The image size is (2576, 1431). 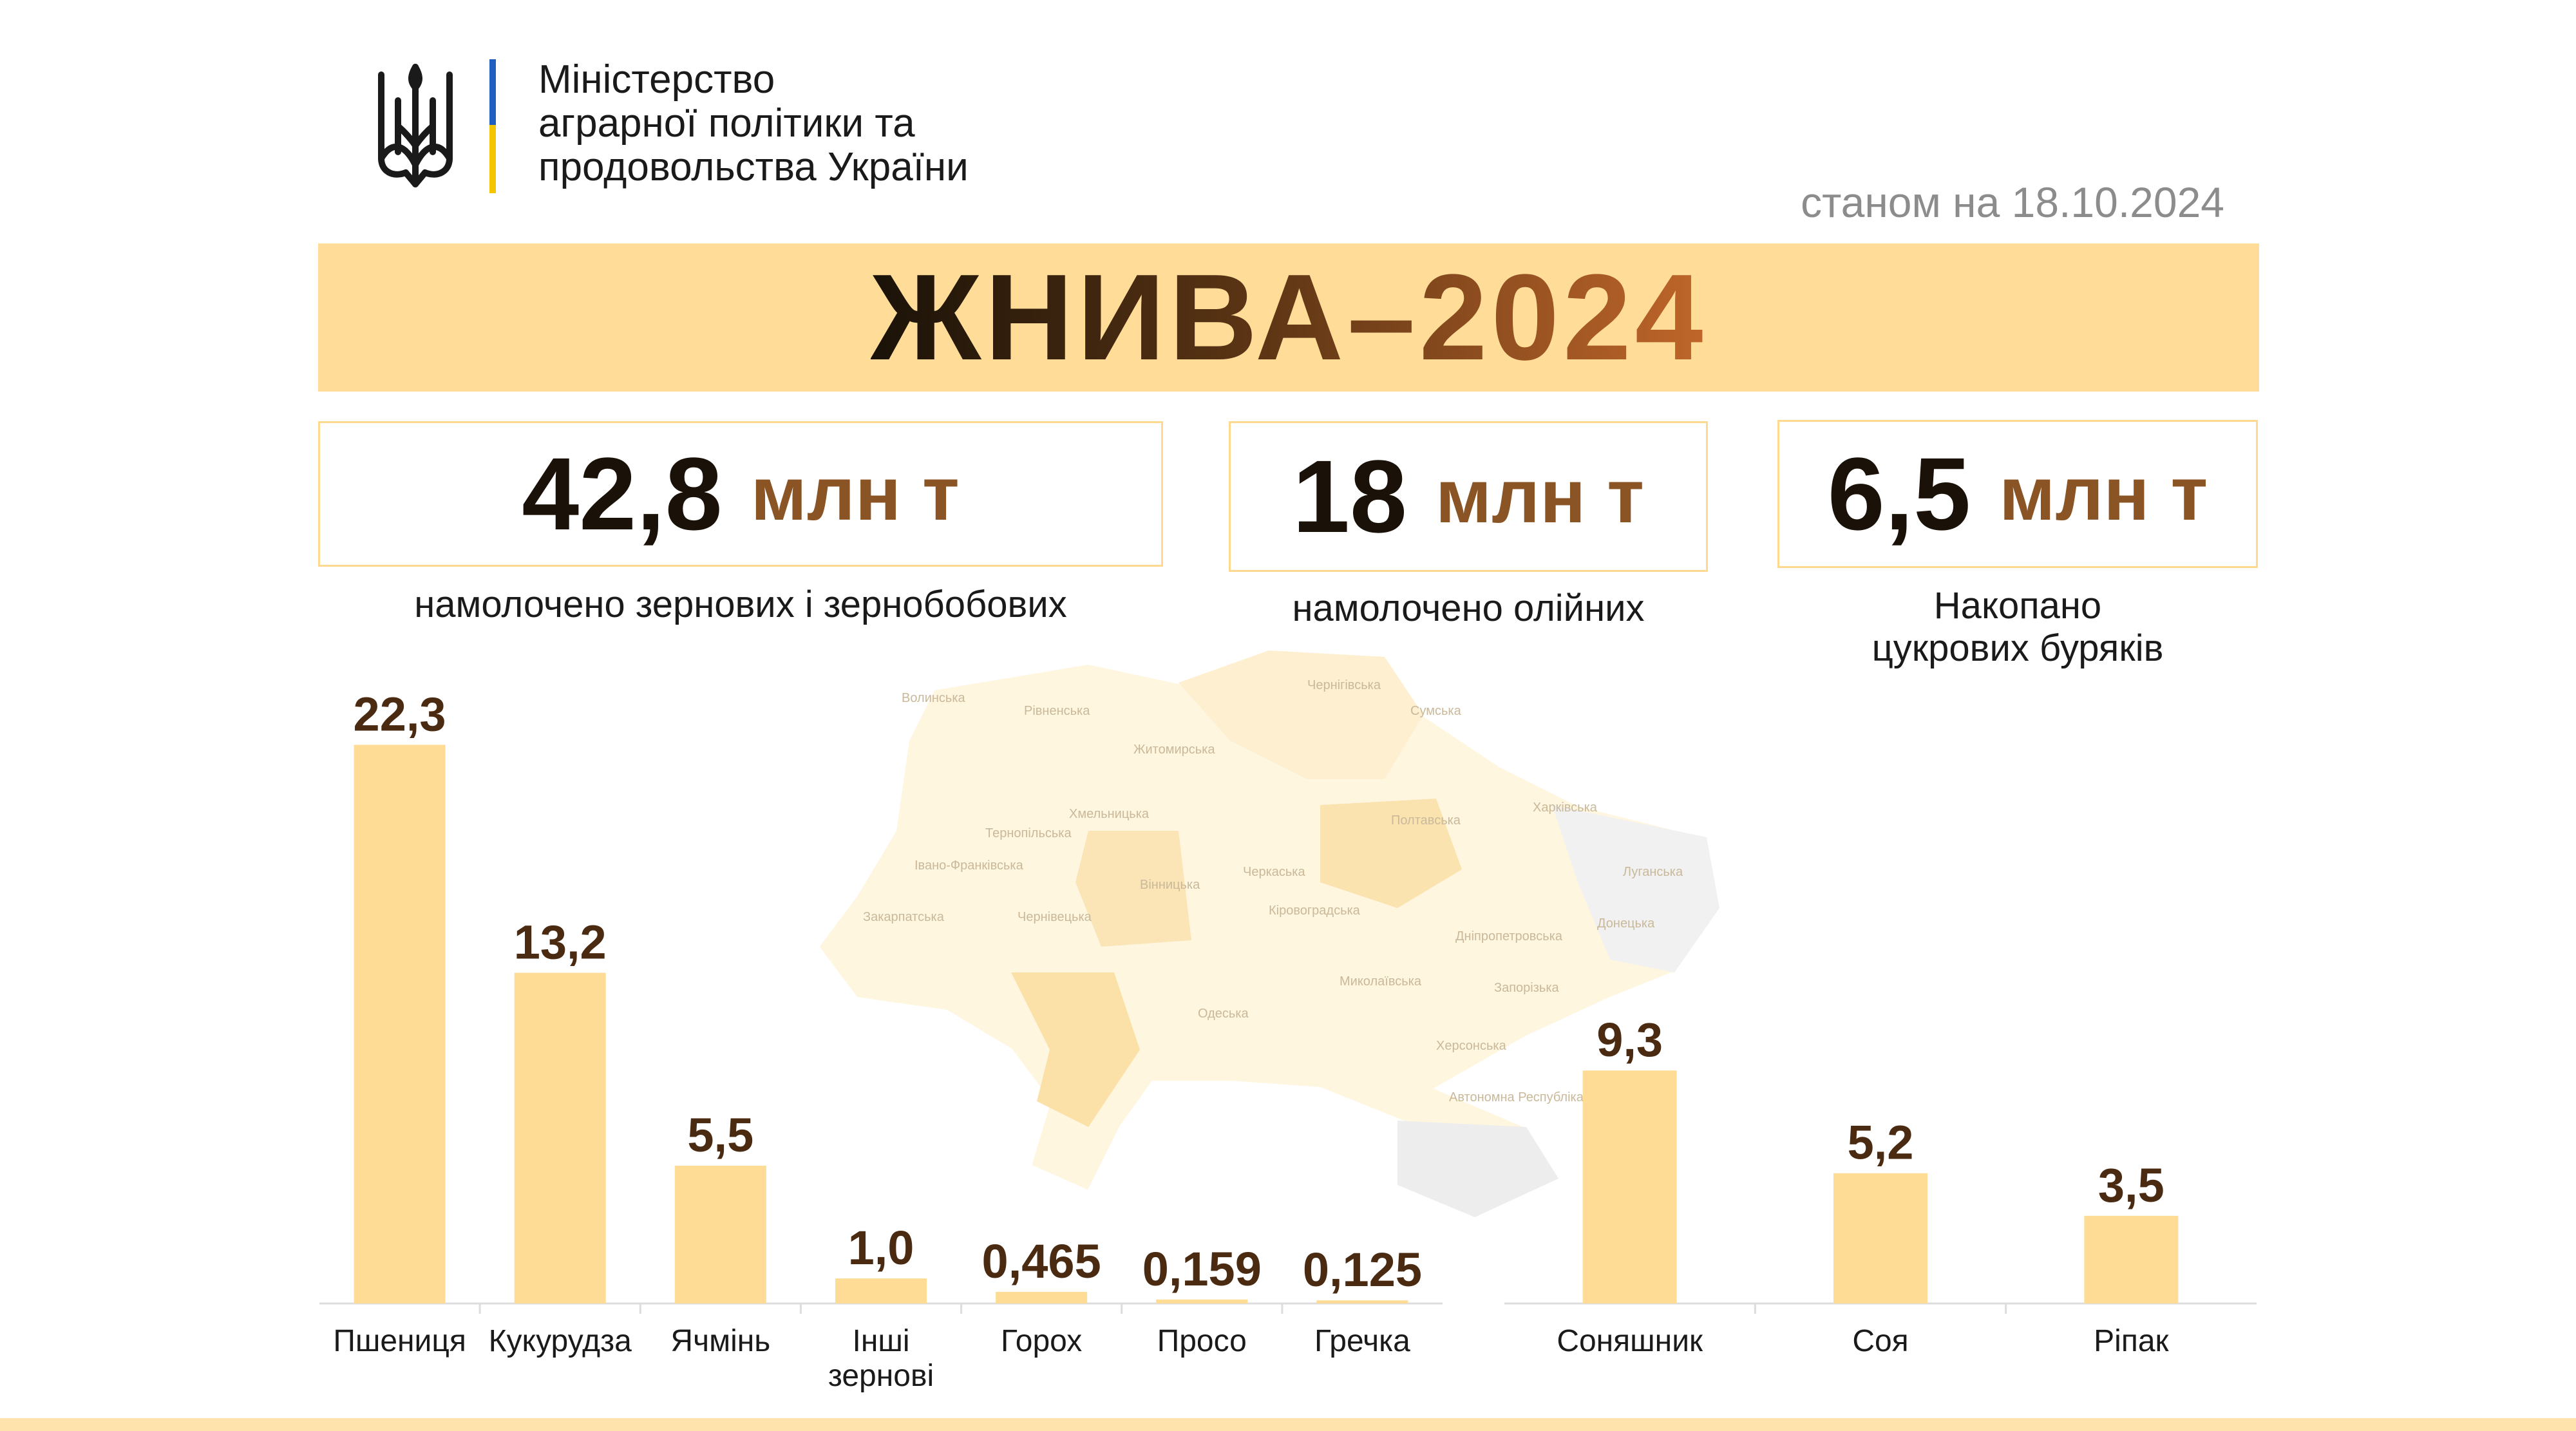 What do you see at coordinates (1880, 1341) in the screenshot?
I see `chart-category-label: Соя` at bounding box center [1880, 1341].